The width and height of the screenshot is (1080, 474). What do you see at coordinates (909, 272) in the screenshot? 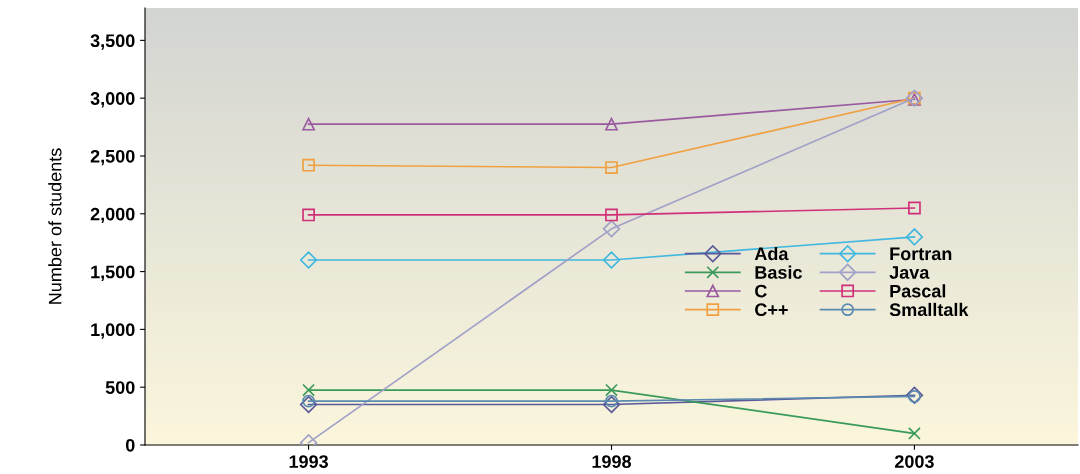
I see `legend-label: Java` at bounding box center [909, 272].